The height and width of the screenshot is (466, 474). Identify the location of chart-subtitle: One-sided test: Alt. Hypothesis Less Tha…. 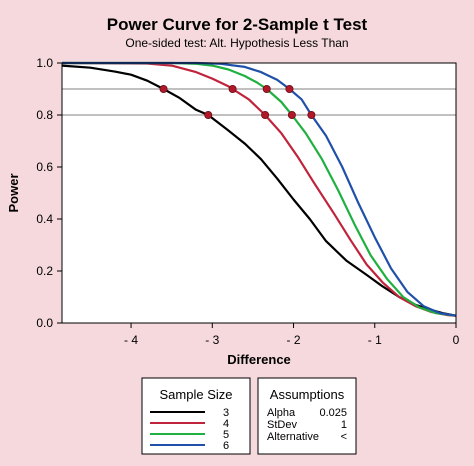
(236, 43).